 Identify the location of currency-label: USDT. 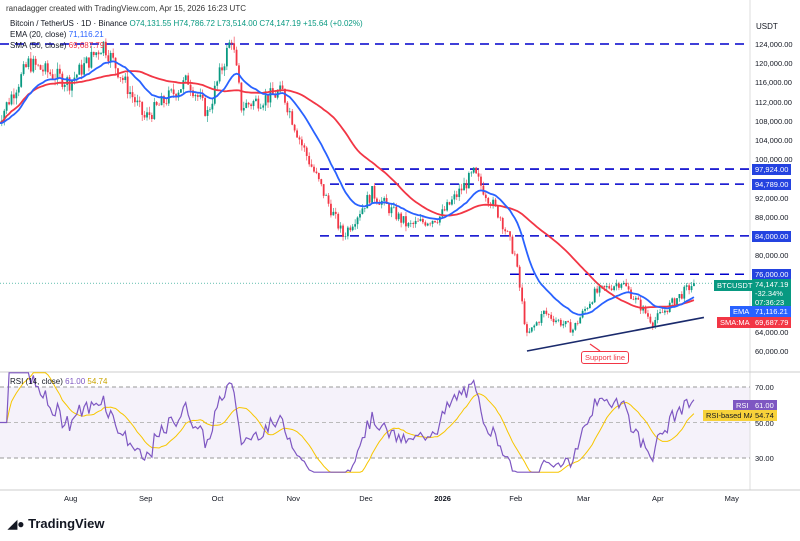
(767, 26).